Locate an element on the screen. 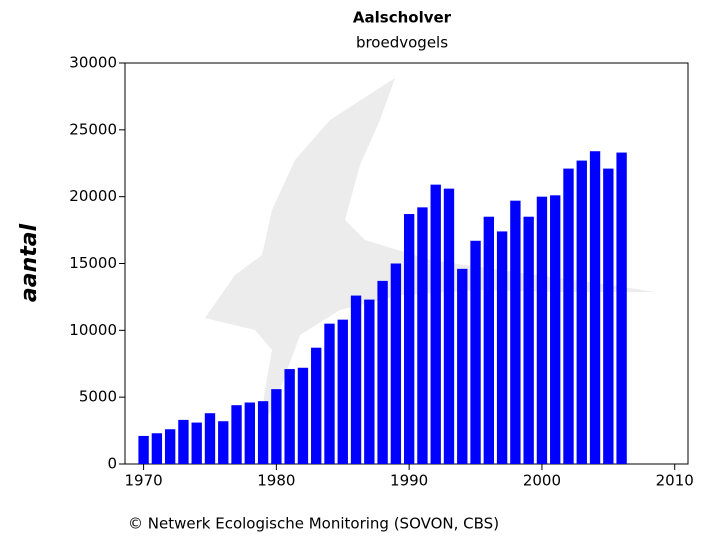  y-axis-label: aantal is located at coordinates (29, 262).